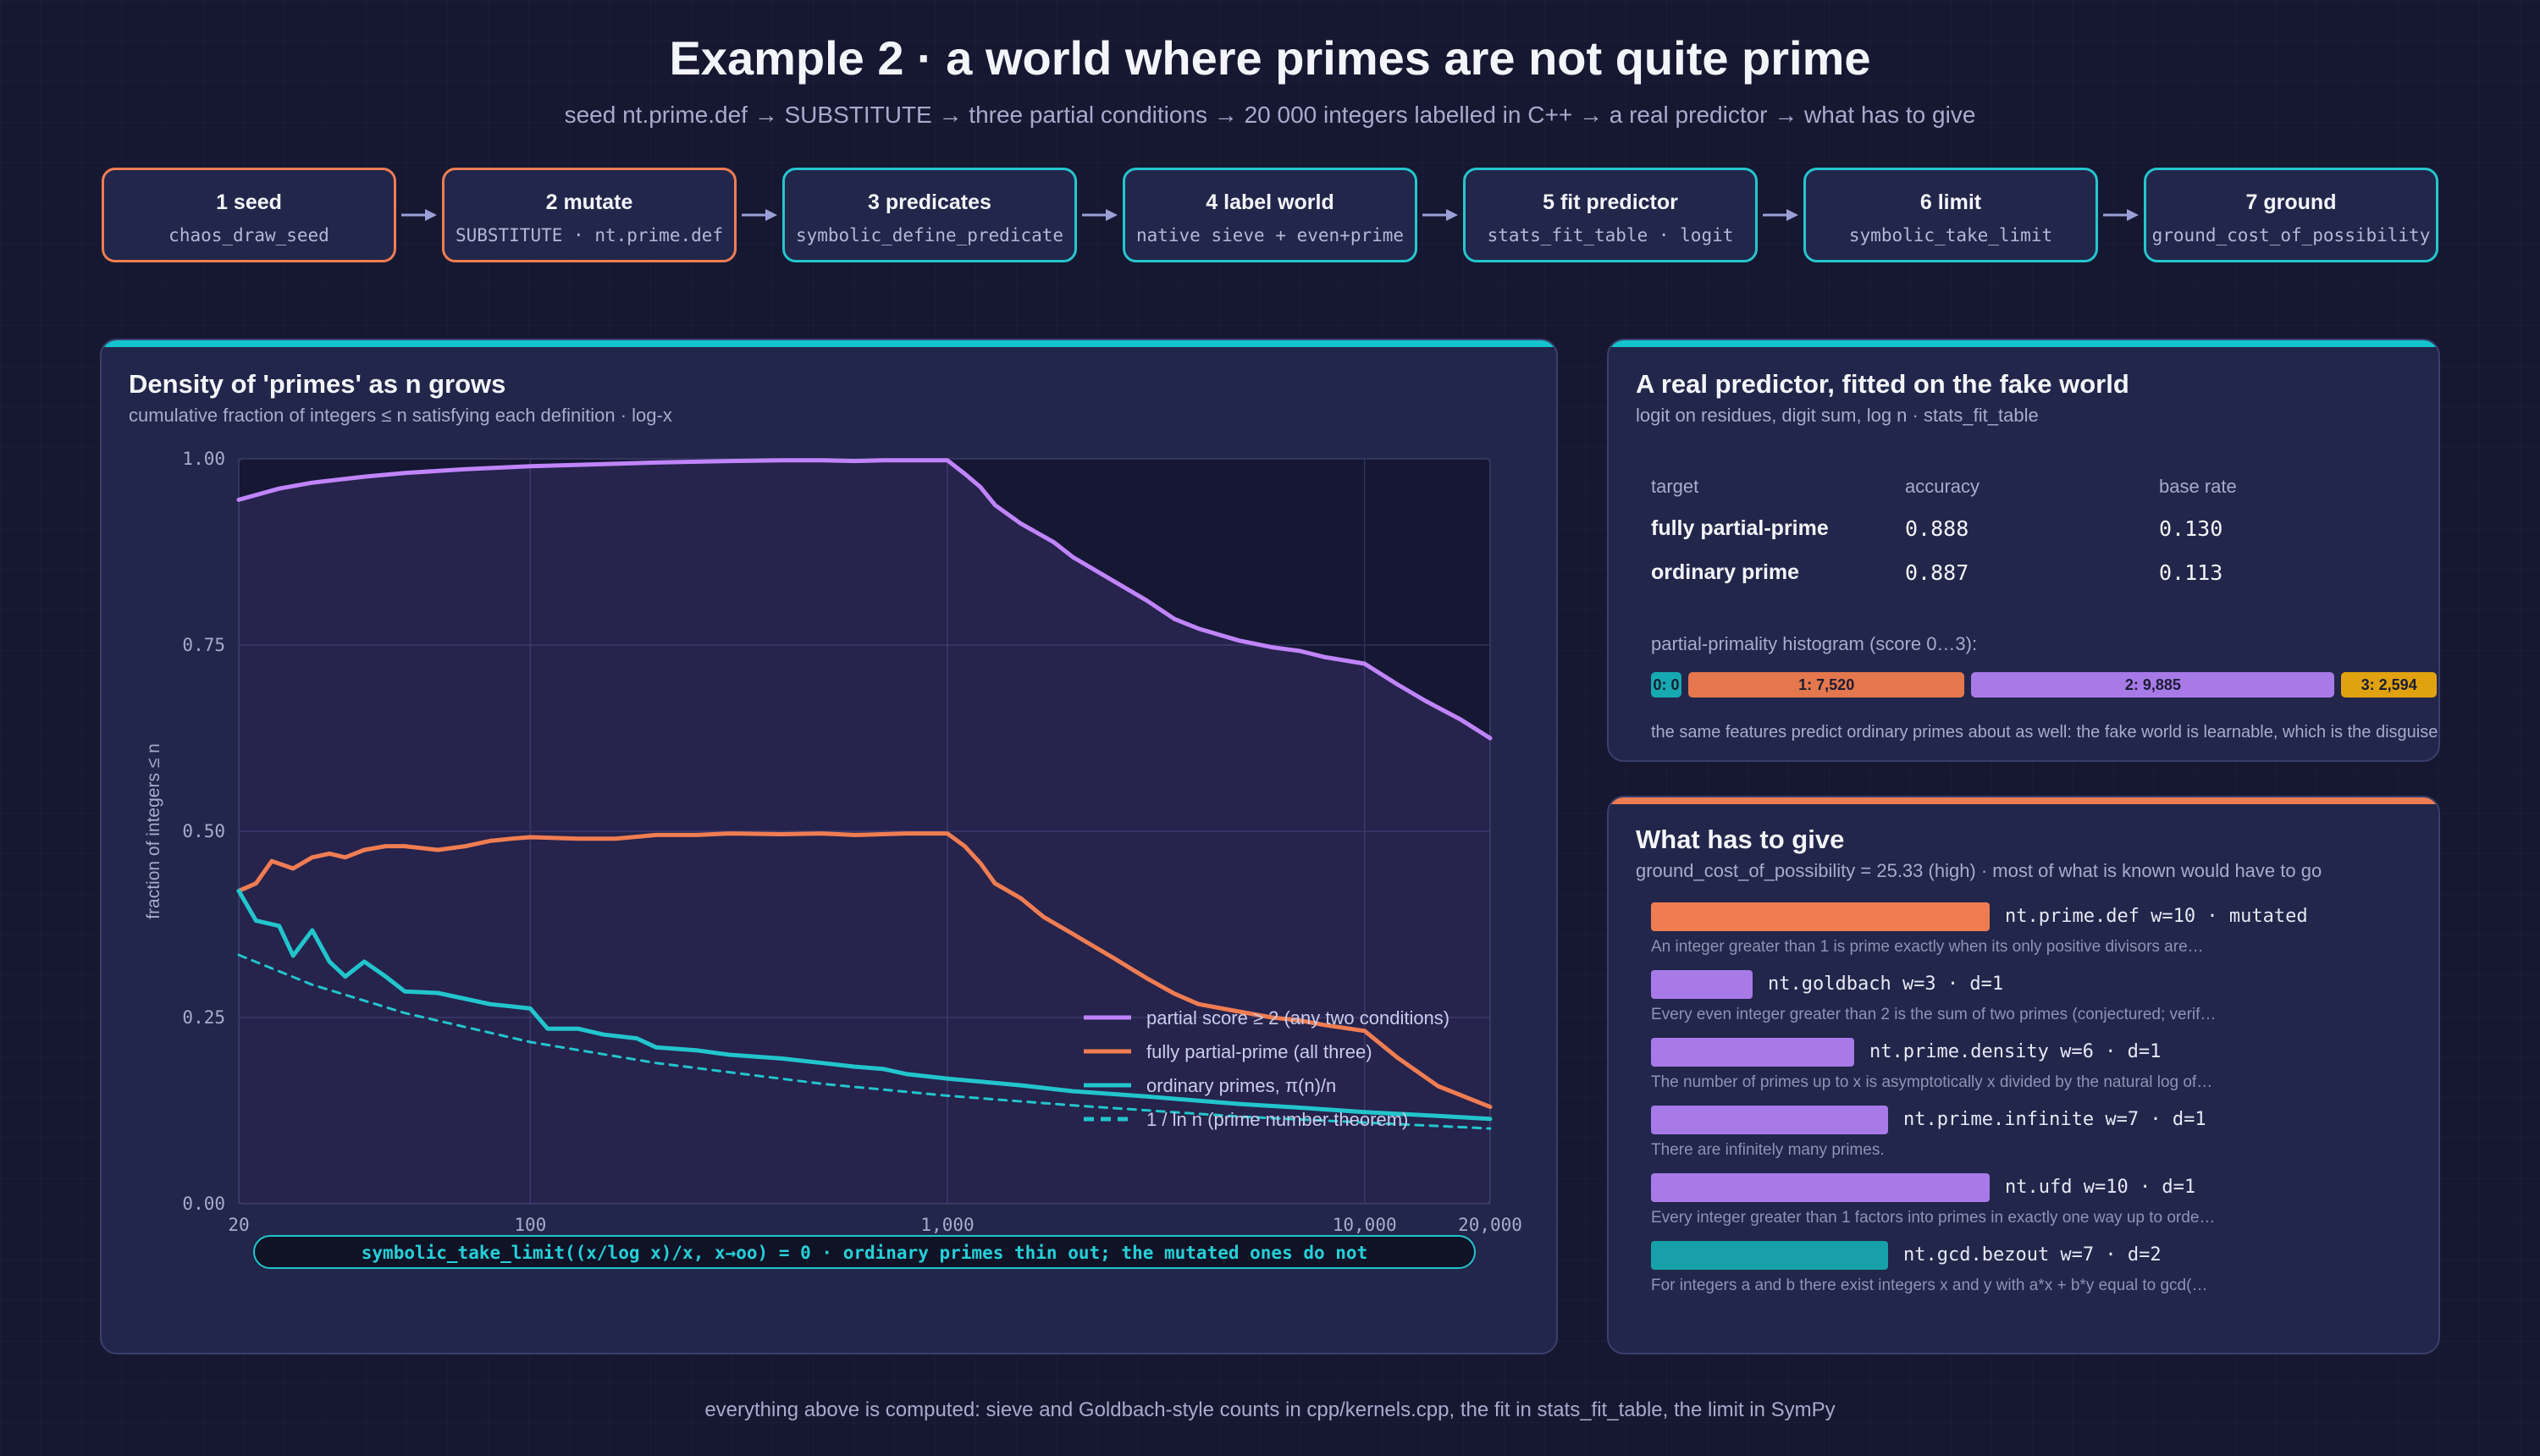  I want to click on limit-note-box, so click(864, 1252).